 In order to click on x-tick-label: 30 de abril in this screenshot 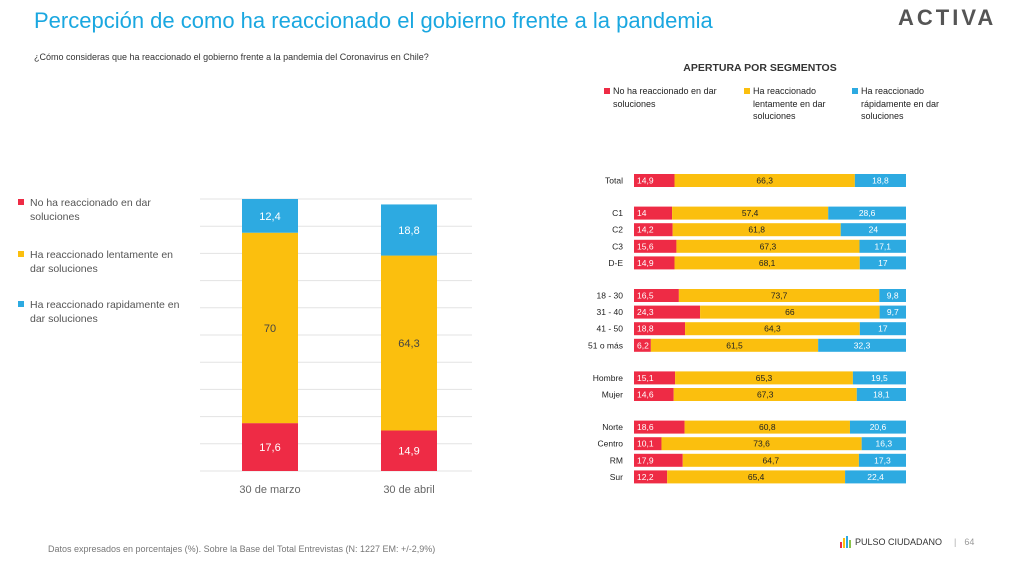, I will do `click(408, 490)`.